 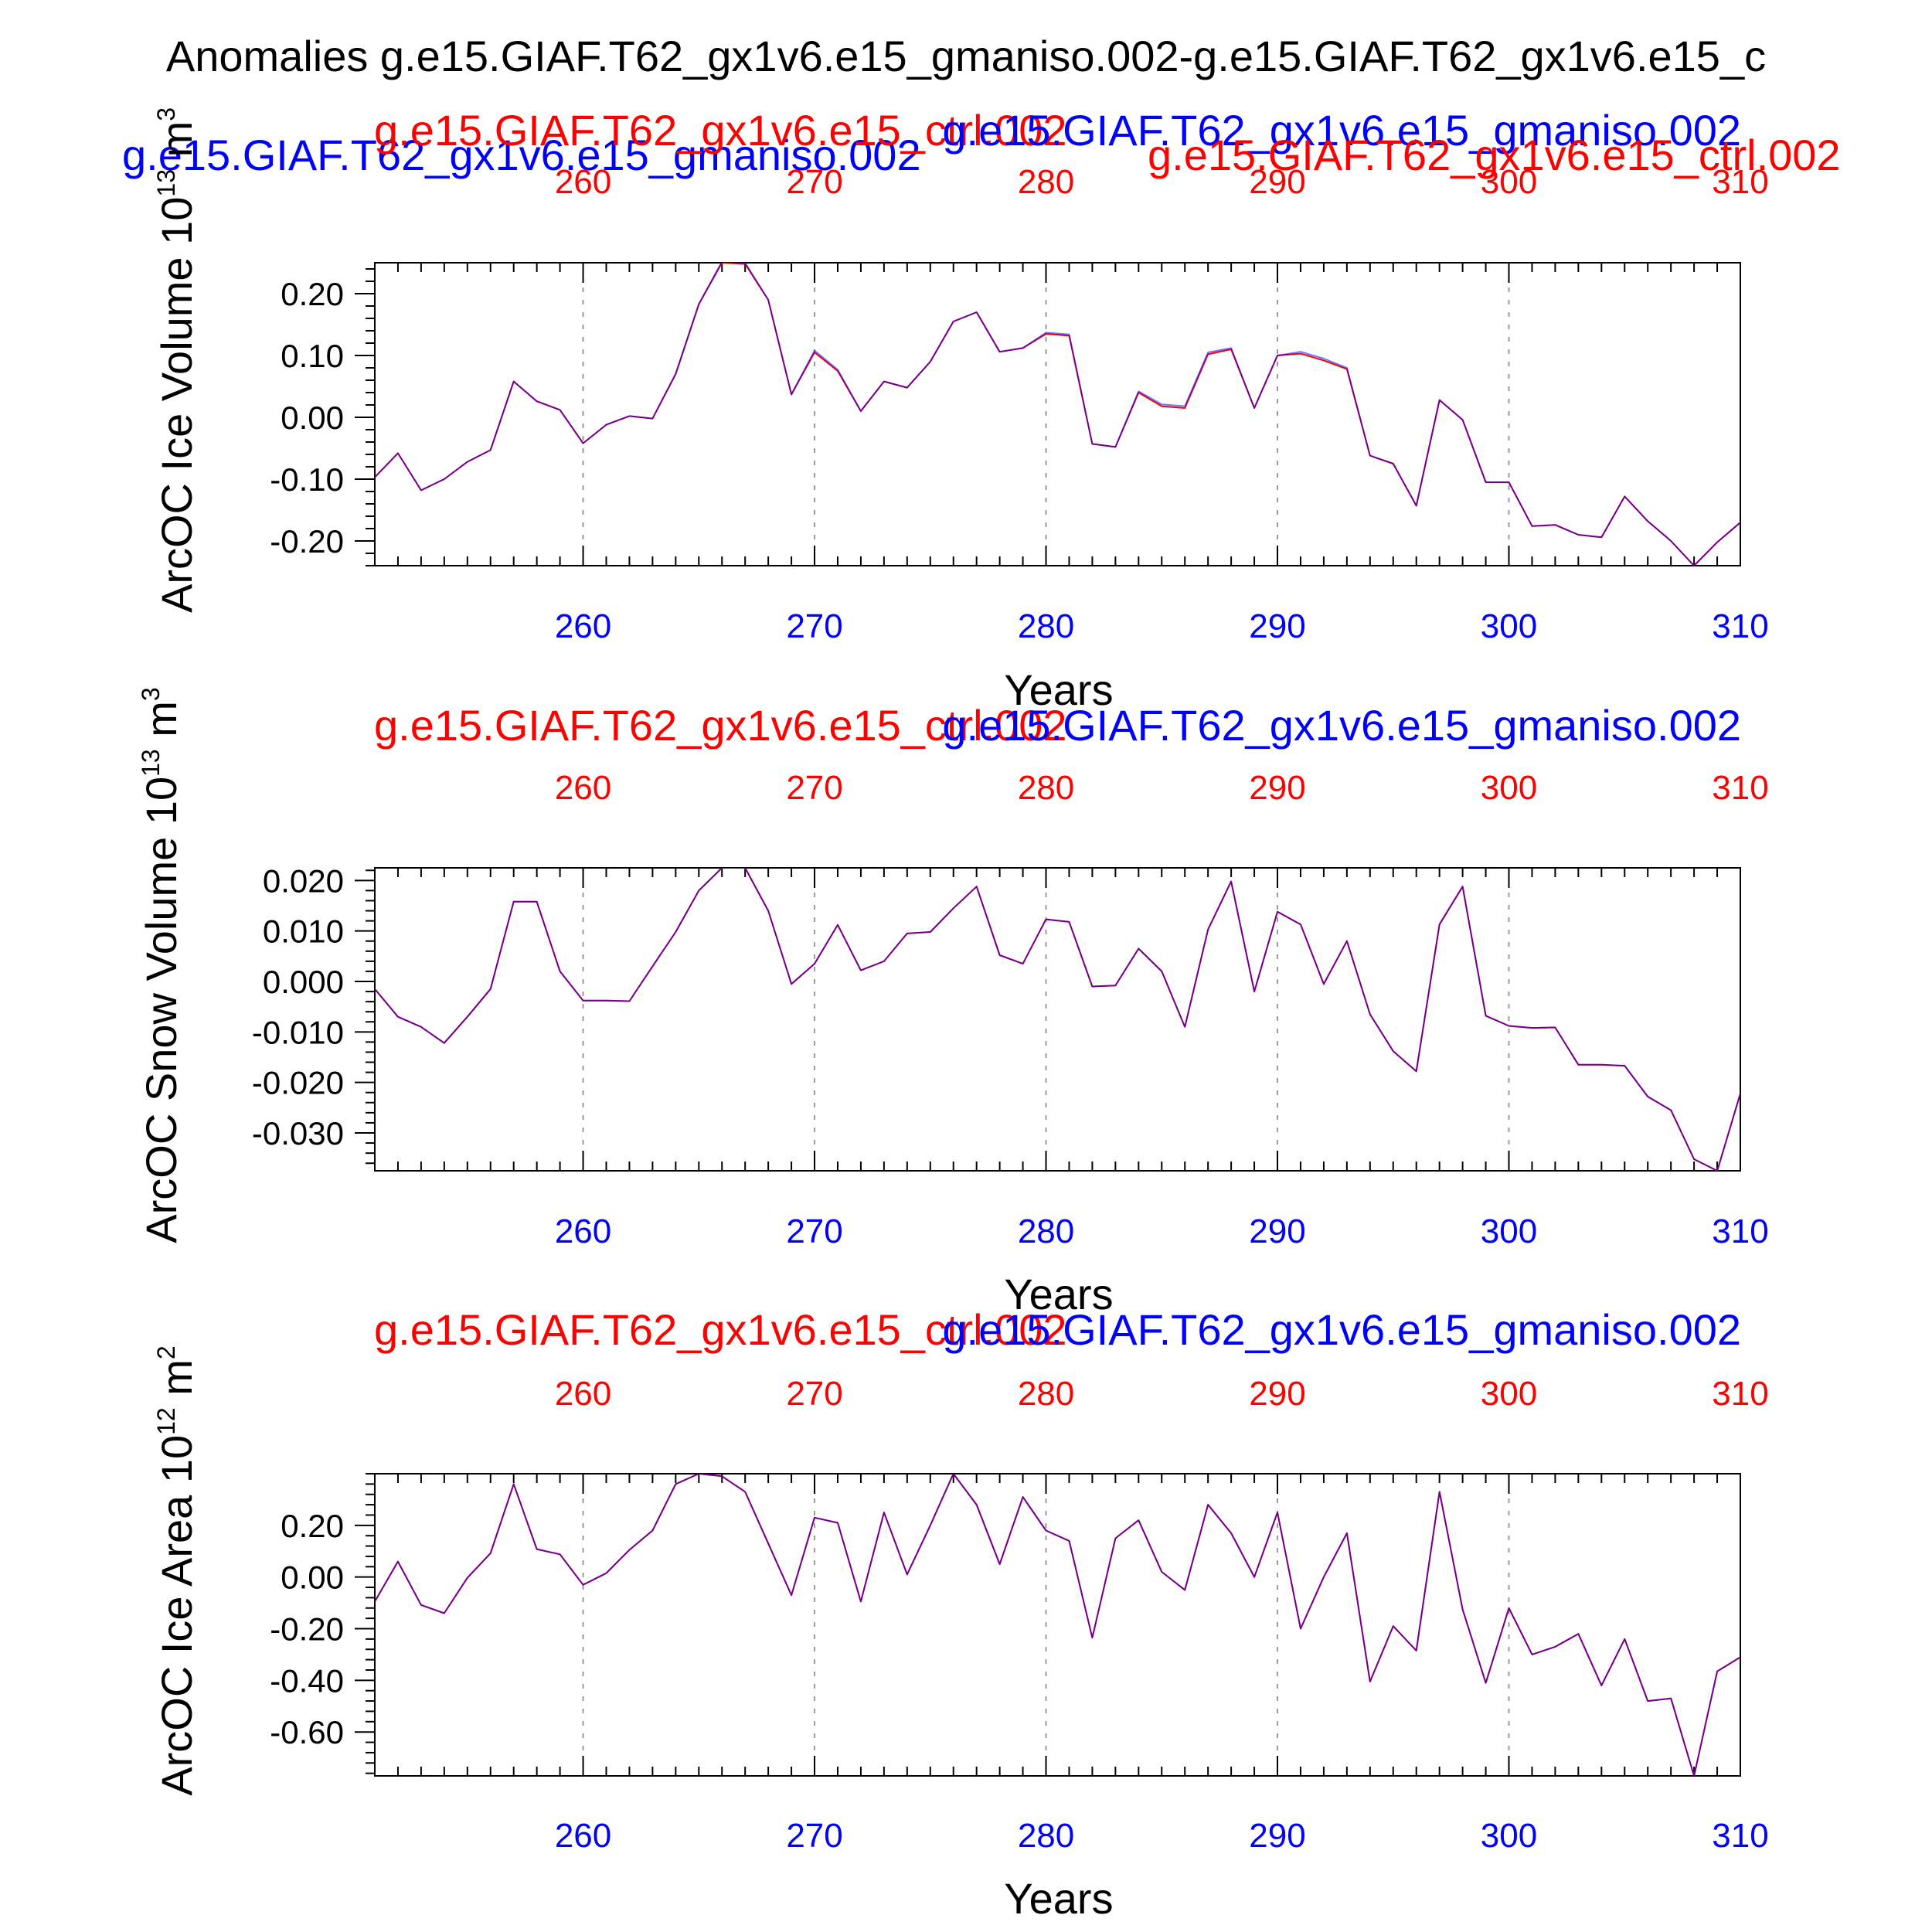 What do you see at coordinates (303, 982) in the screenshot?
I see `y-tick-label: 0.000` at bounding box center [303, 982].